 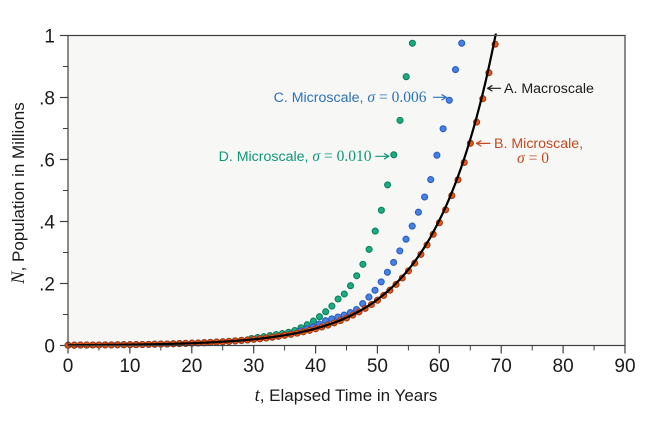 I want to click on svg-text: 80, so click(x=563, y=366).